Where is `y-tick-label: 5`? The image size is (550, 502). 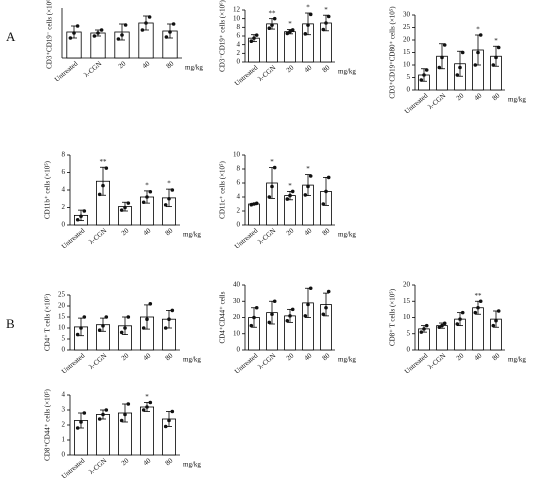 y-tick-label: 5 is located at coordinates (409, 77).